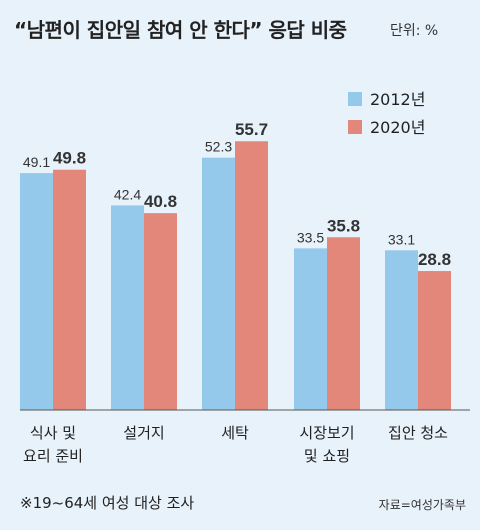  I want to click on legend-label-2020년: 2020년, so click(397, 127).